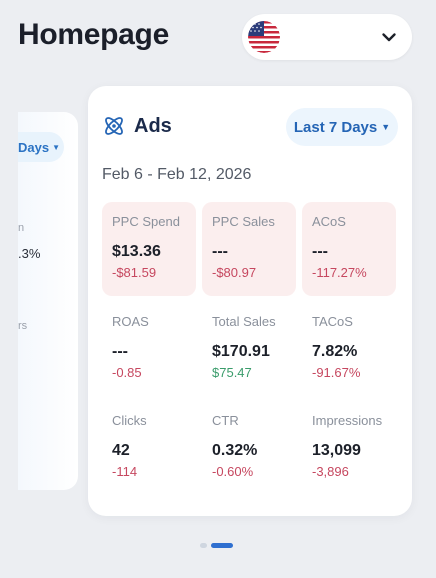 The height and width of the screenshot is (578, 436). What do you see at coordinates (130, 321) in the screenshot?
I see `metric-label: ROAS` at bounding box center [130, 321].